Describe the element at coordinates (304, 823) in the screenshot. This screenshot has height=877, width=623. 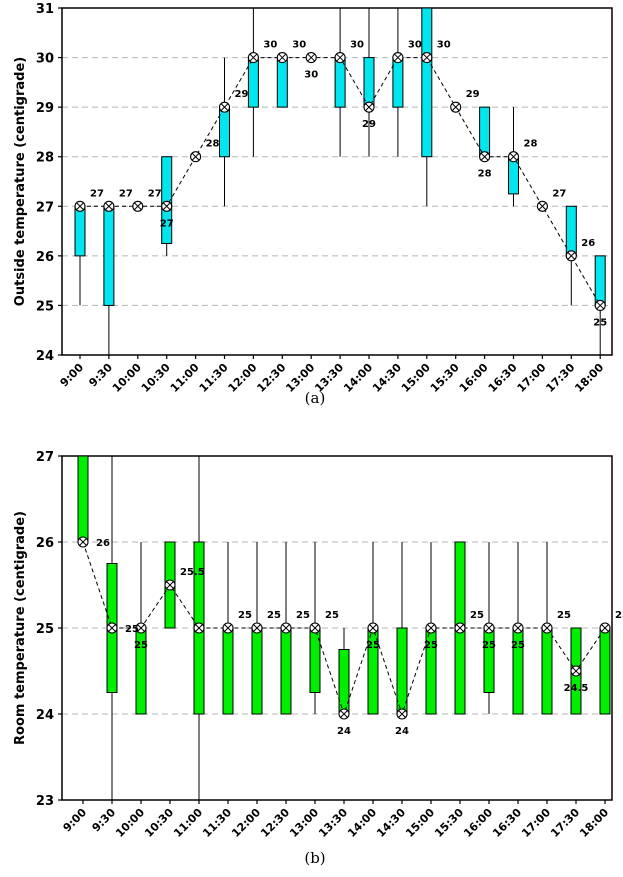
I see `x-tick-label: 13:00` at that location.